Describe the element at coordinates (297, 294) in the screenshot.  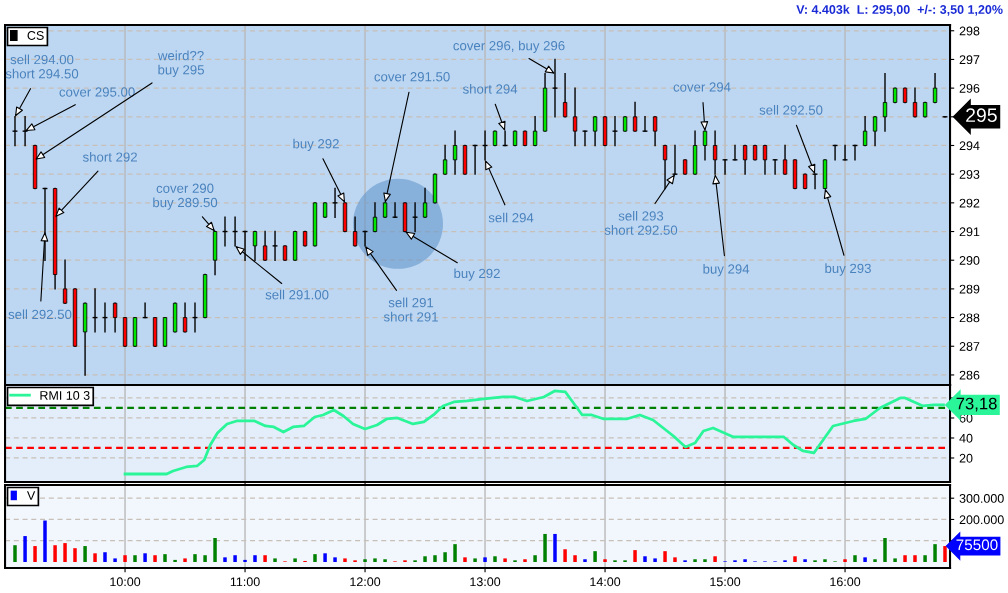
I see `annotation: sell 291.00` at that location.